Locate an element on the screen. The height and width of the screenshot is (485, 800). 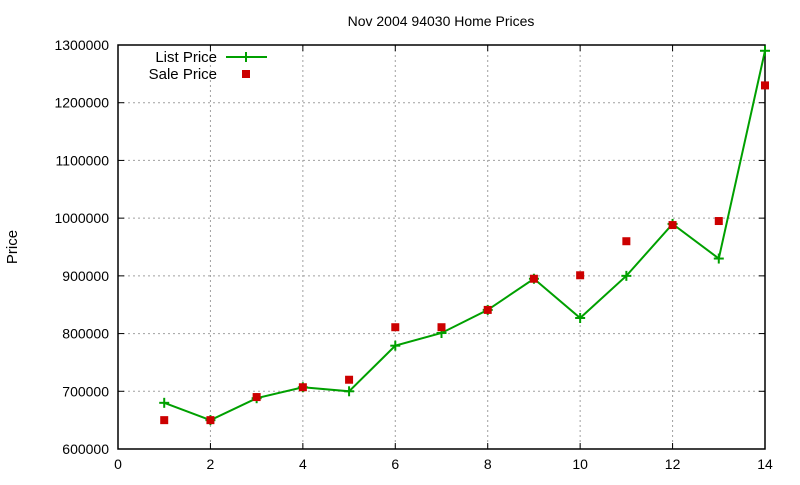
x-tick-label: 4 is located at coordinates (303, 464).